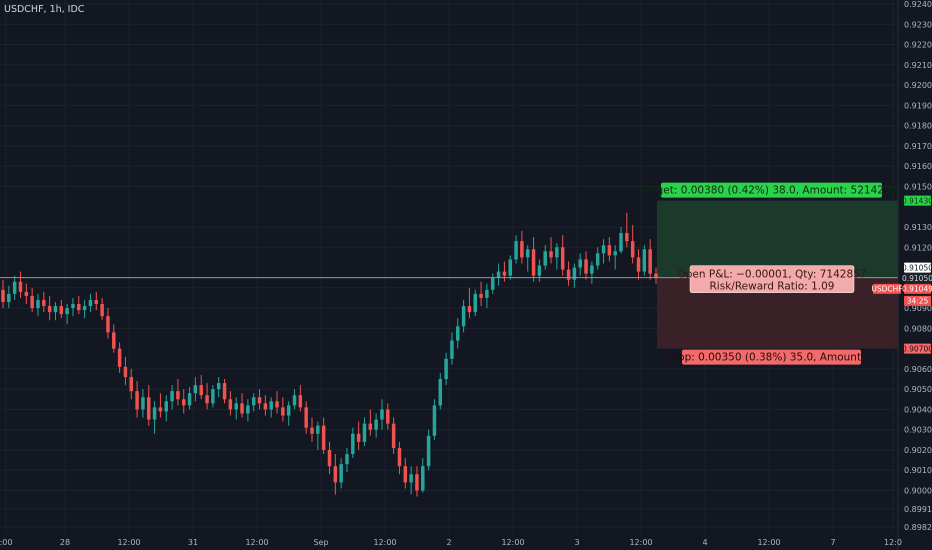 The height and width of the screenshot is (550, 932). What do you see at coordinates (917, 289) in the screenshot?
I see `current-price-tag-text: 0.91049` at bounding box center [917, 289].